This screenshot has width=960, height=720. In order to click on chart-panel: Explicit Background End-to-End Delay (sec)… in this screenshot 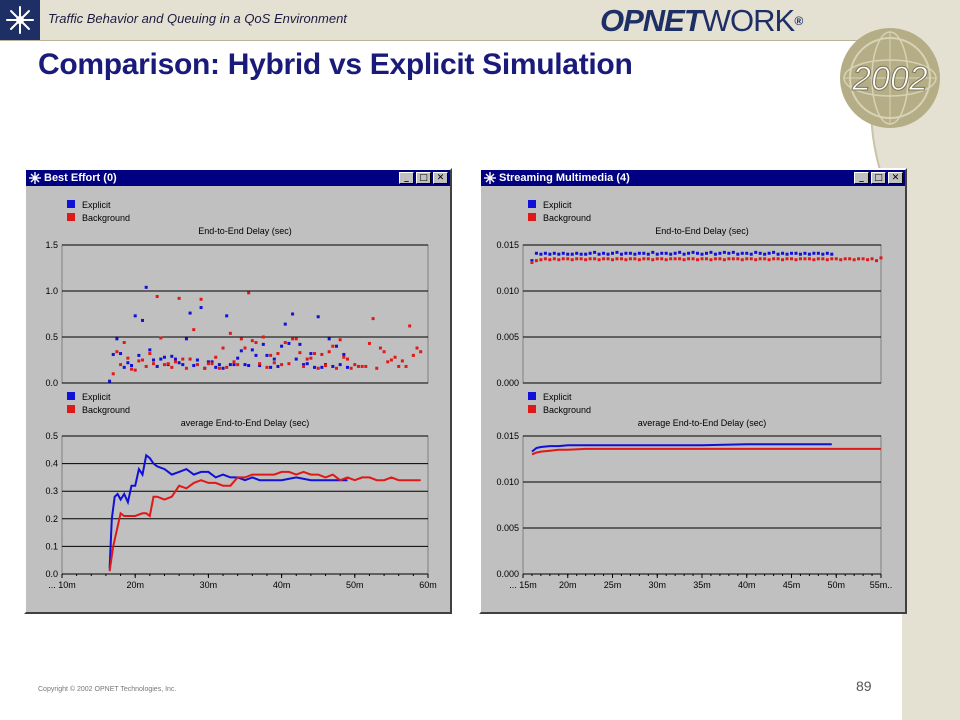, I will do `click(237, 294)`.